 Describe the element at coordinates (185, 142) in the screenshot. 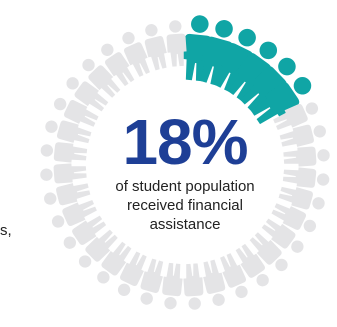

I see `stat-value: 18%` at that location.